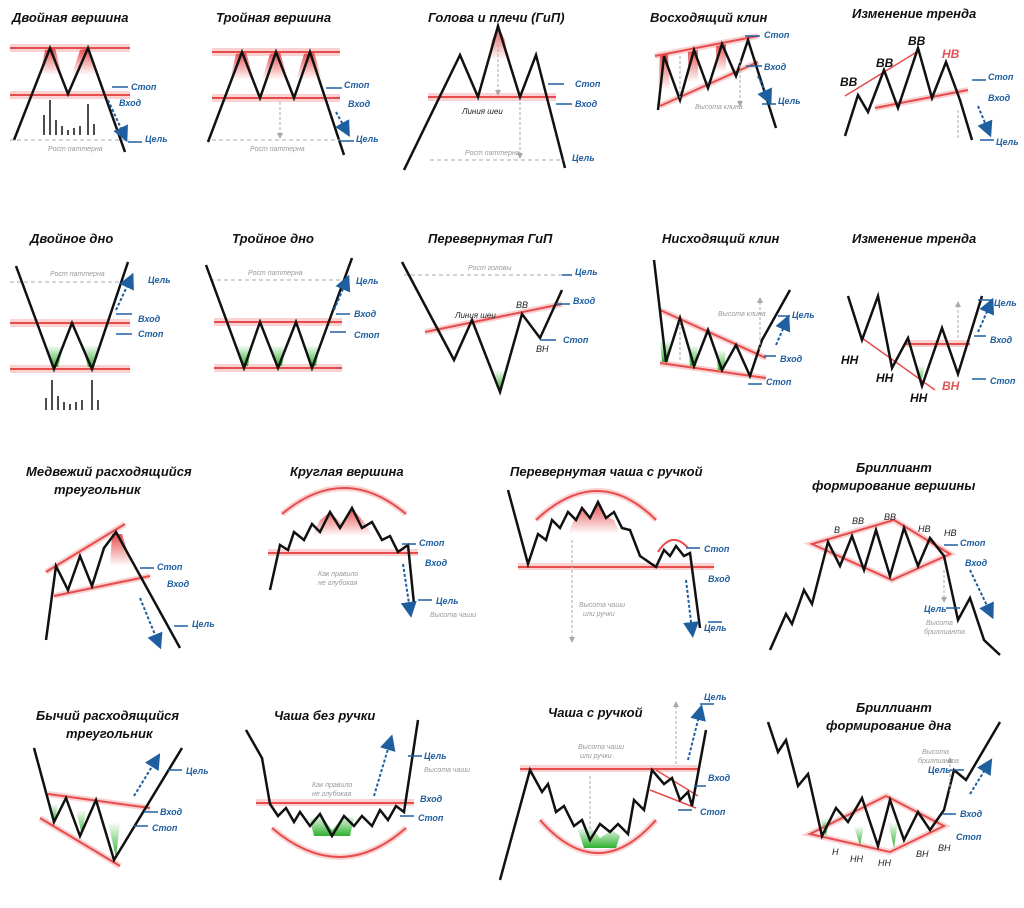  I want to click on double-bottom: Двойное дно Рост паттерна Цель Вход Стоп, so click(90, 320).